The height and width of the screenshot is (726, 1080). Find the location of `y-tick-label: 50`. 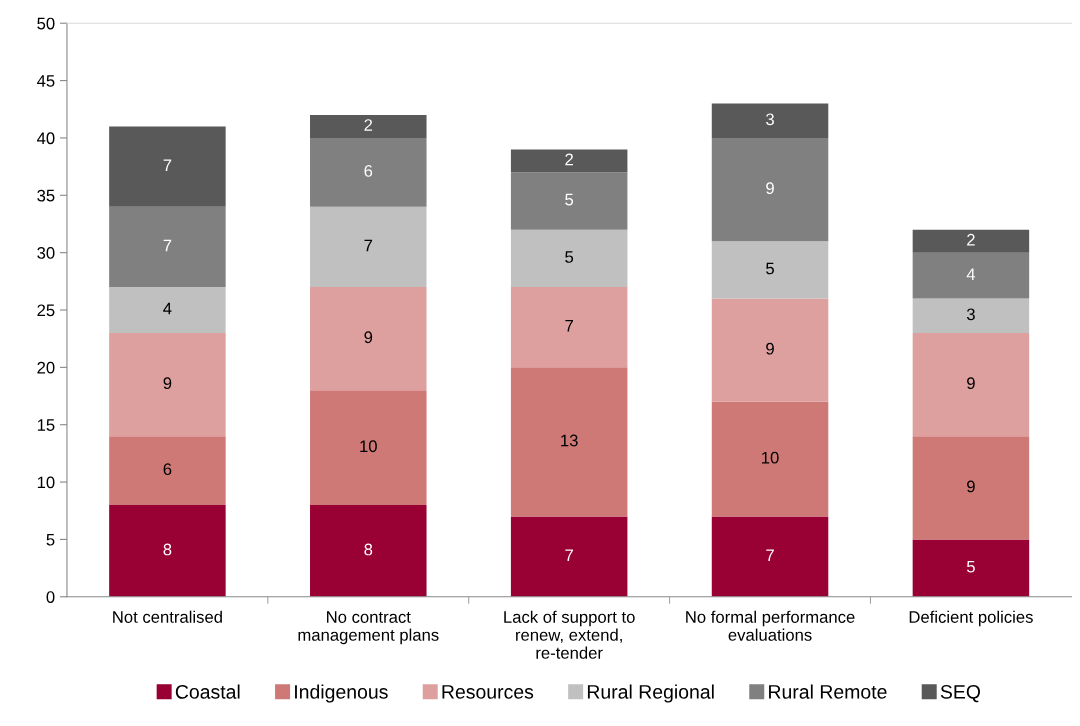

y-tick-label: 50 is located at coordinates (46, 23).